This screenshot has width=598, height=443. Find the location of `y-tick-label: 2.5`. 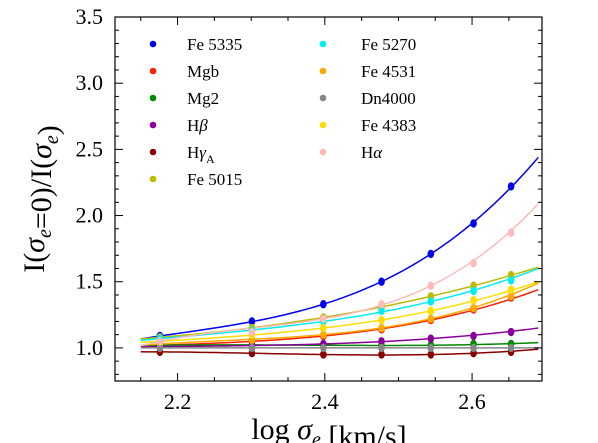

y-tick-label: 2.5 is located at coordinates (90, 148).